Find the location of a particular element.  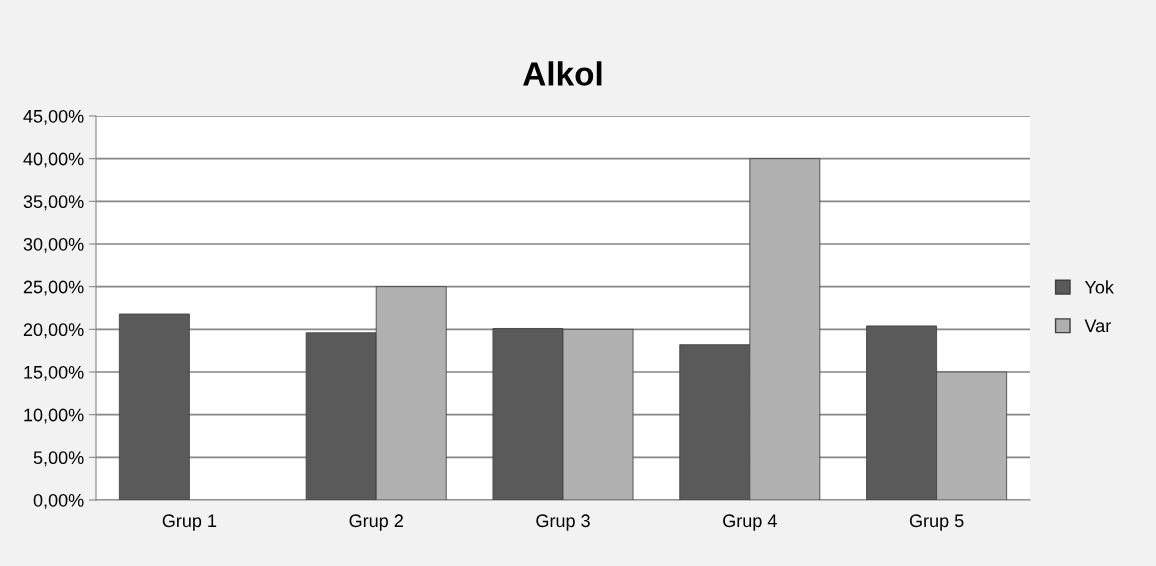

y-tick-label: 0,00% is located at coordinates (58, 501).